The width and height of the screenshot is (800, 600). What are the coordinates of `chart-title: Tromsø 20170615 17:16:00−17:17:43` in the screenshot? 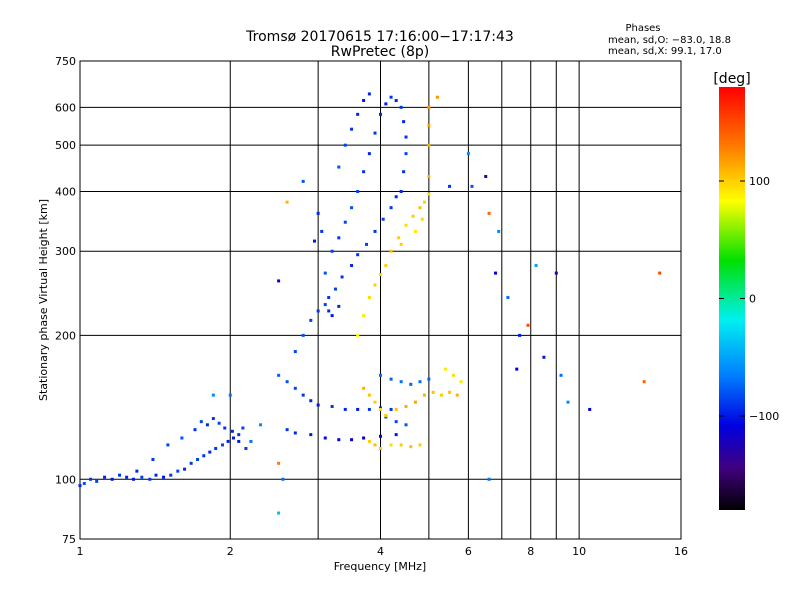 It's located at (379, 37).